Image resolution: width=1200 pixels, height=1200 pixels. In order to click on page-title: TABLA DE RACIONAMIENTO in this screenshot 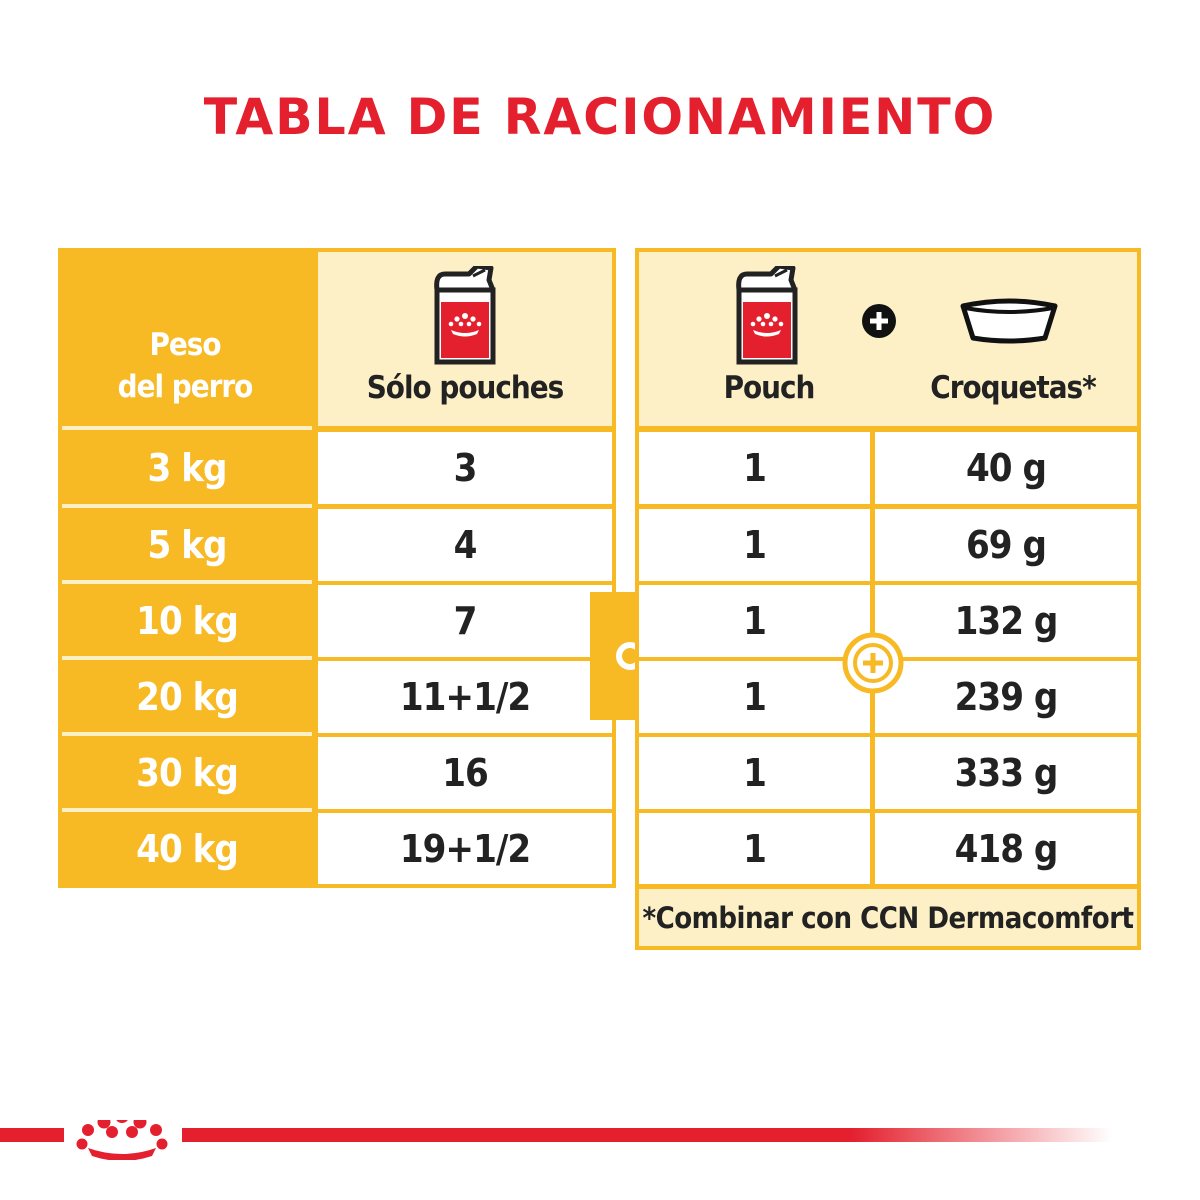, I will do `click(600, 117)`.